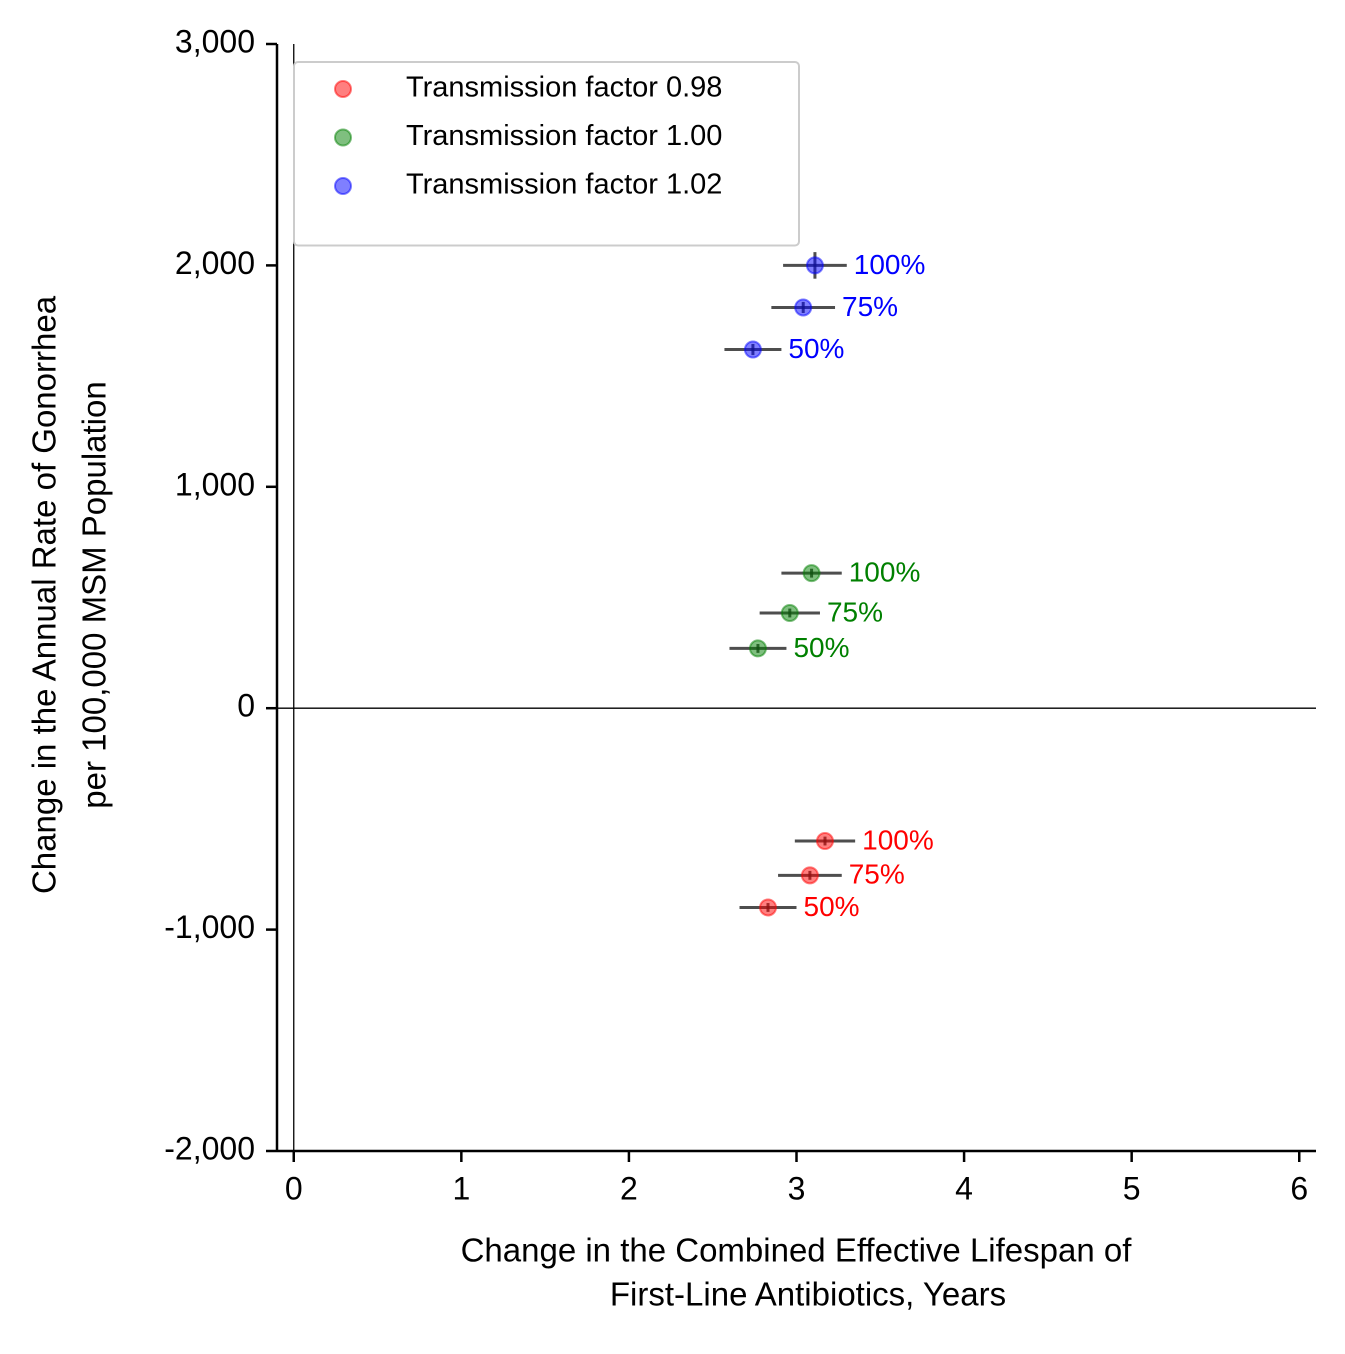 The height and width of the screenshot is (1354, 1345). What do you see at coordinates (209, 1148) in the screenshot?
I see `y-tick-label: -2,000` at bounding box center [209, 1148].